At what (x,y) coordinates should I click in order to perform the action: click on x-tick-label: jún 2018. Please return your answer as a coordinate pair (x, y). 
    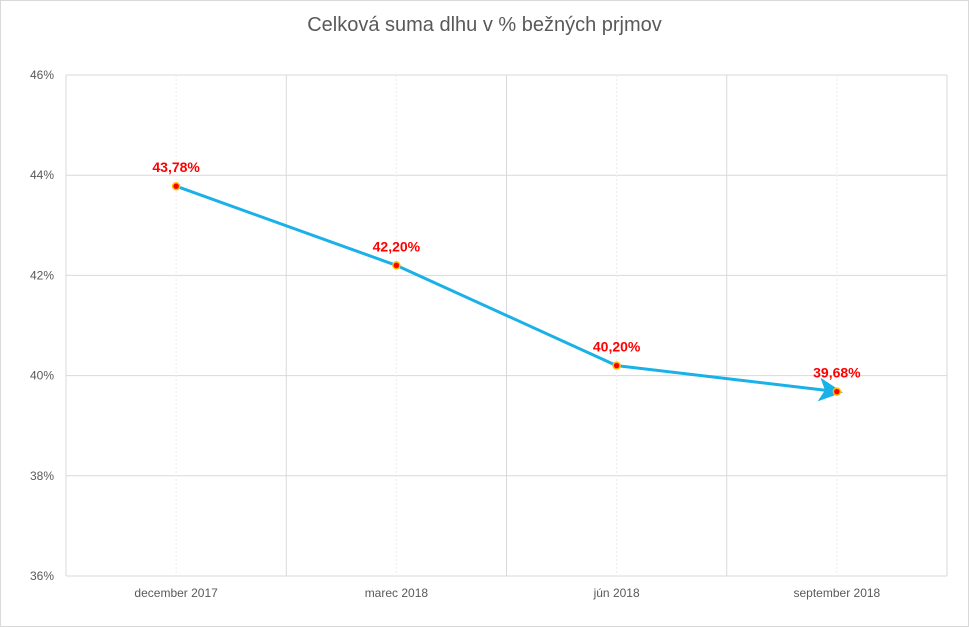
    Looking at the image, I should click on (616, 593).